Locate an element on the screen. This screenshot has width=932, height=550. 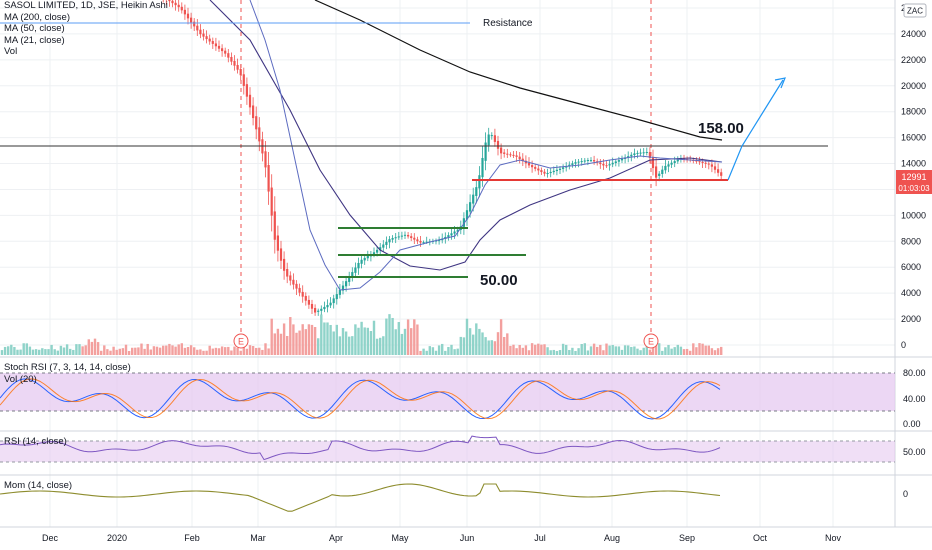
svg-text: 12991 is located at coordinates (913, 177).